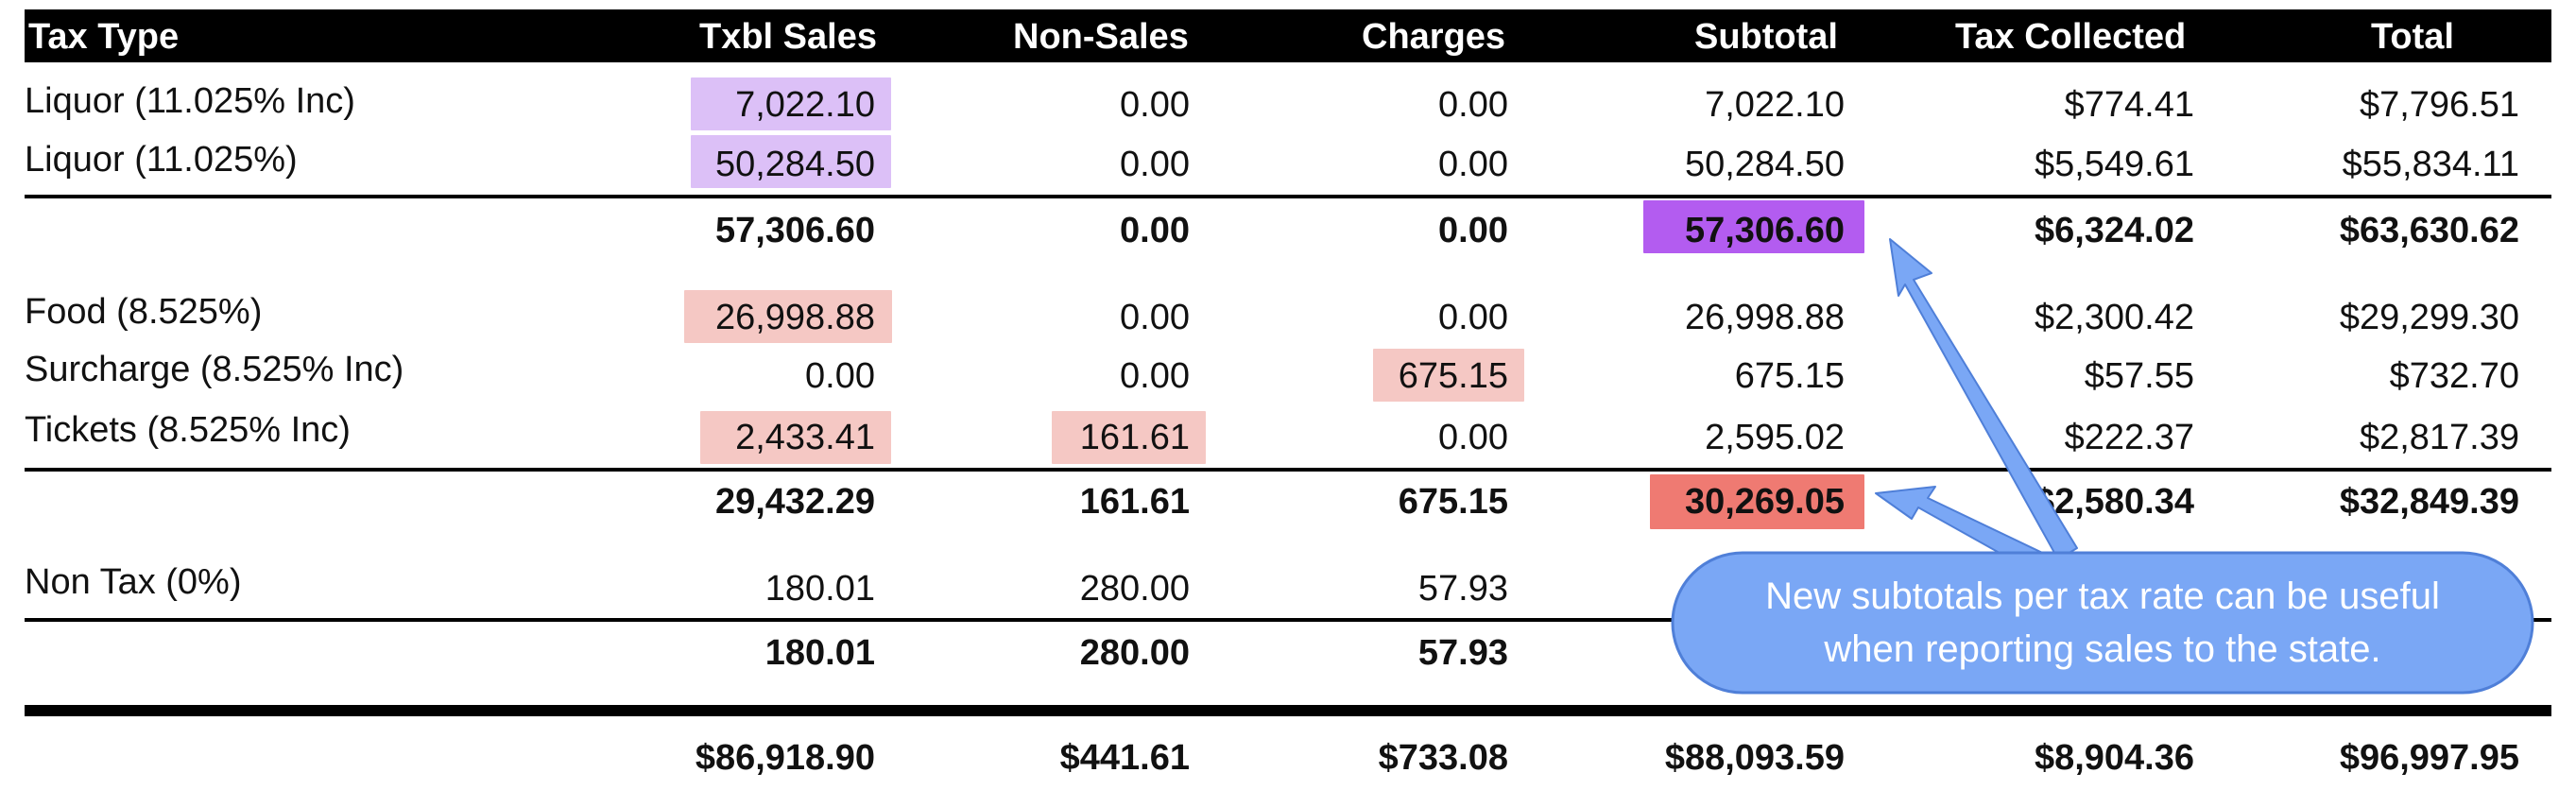 This screenshot has width=2576, height=790. Describe the element at coordinates (188, 430) in the screenshot. I see `row-tax-type: Tickets (8.525% Inc)` at that location.